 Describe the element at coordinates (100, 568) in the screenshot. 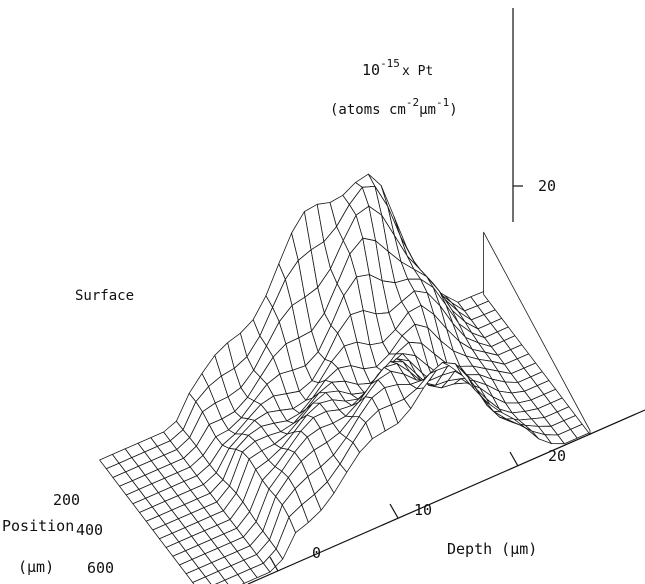

I see `position-tick-label-600: 600` at that location.